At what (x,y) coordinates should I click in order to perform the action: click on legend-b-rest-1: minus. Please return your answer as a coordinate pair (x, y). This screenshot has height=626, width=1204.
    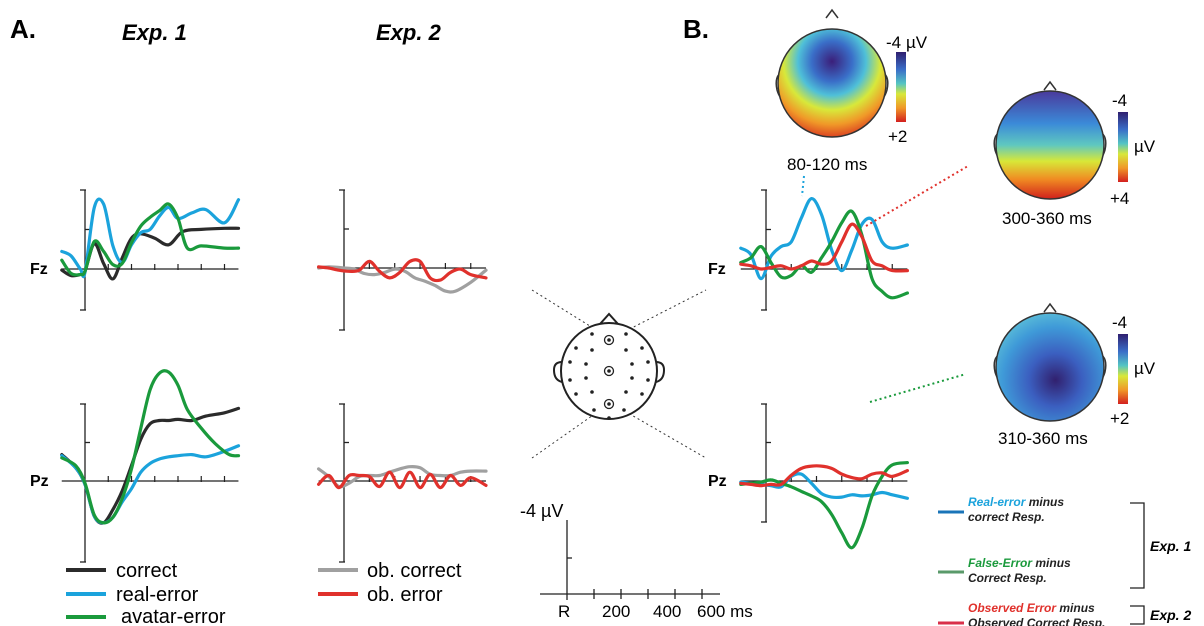
    Looking at the image, I should click on (1044, 502).